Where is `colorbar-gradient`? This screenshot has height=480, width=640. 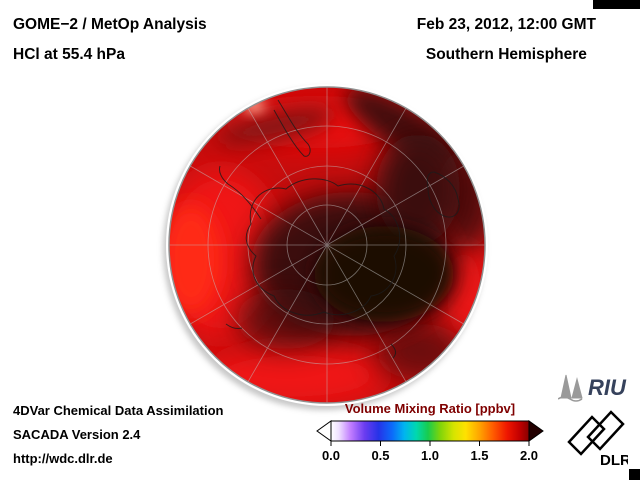 colorbar-gradient is located at coordinates (430, 431).